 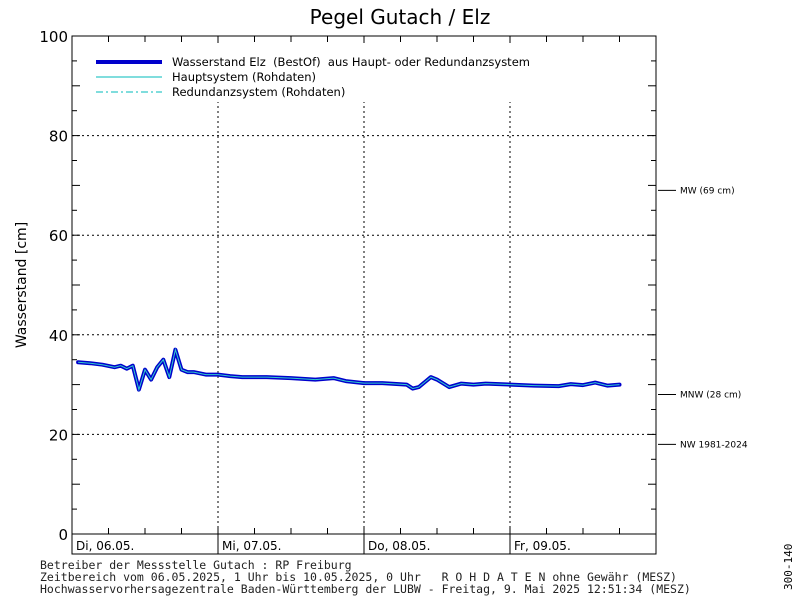 I want to click on y-tick-label: 0, so click(x=63, y=535).